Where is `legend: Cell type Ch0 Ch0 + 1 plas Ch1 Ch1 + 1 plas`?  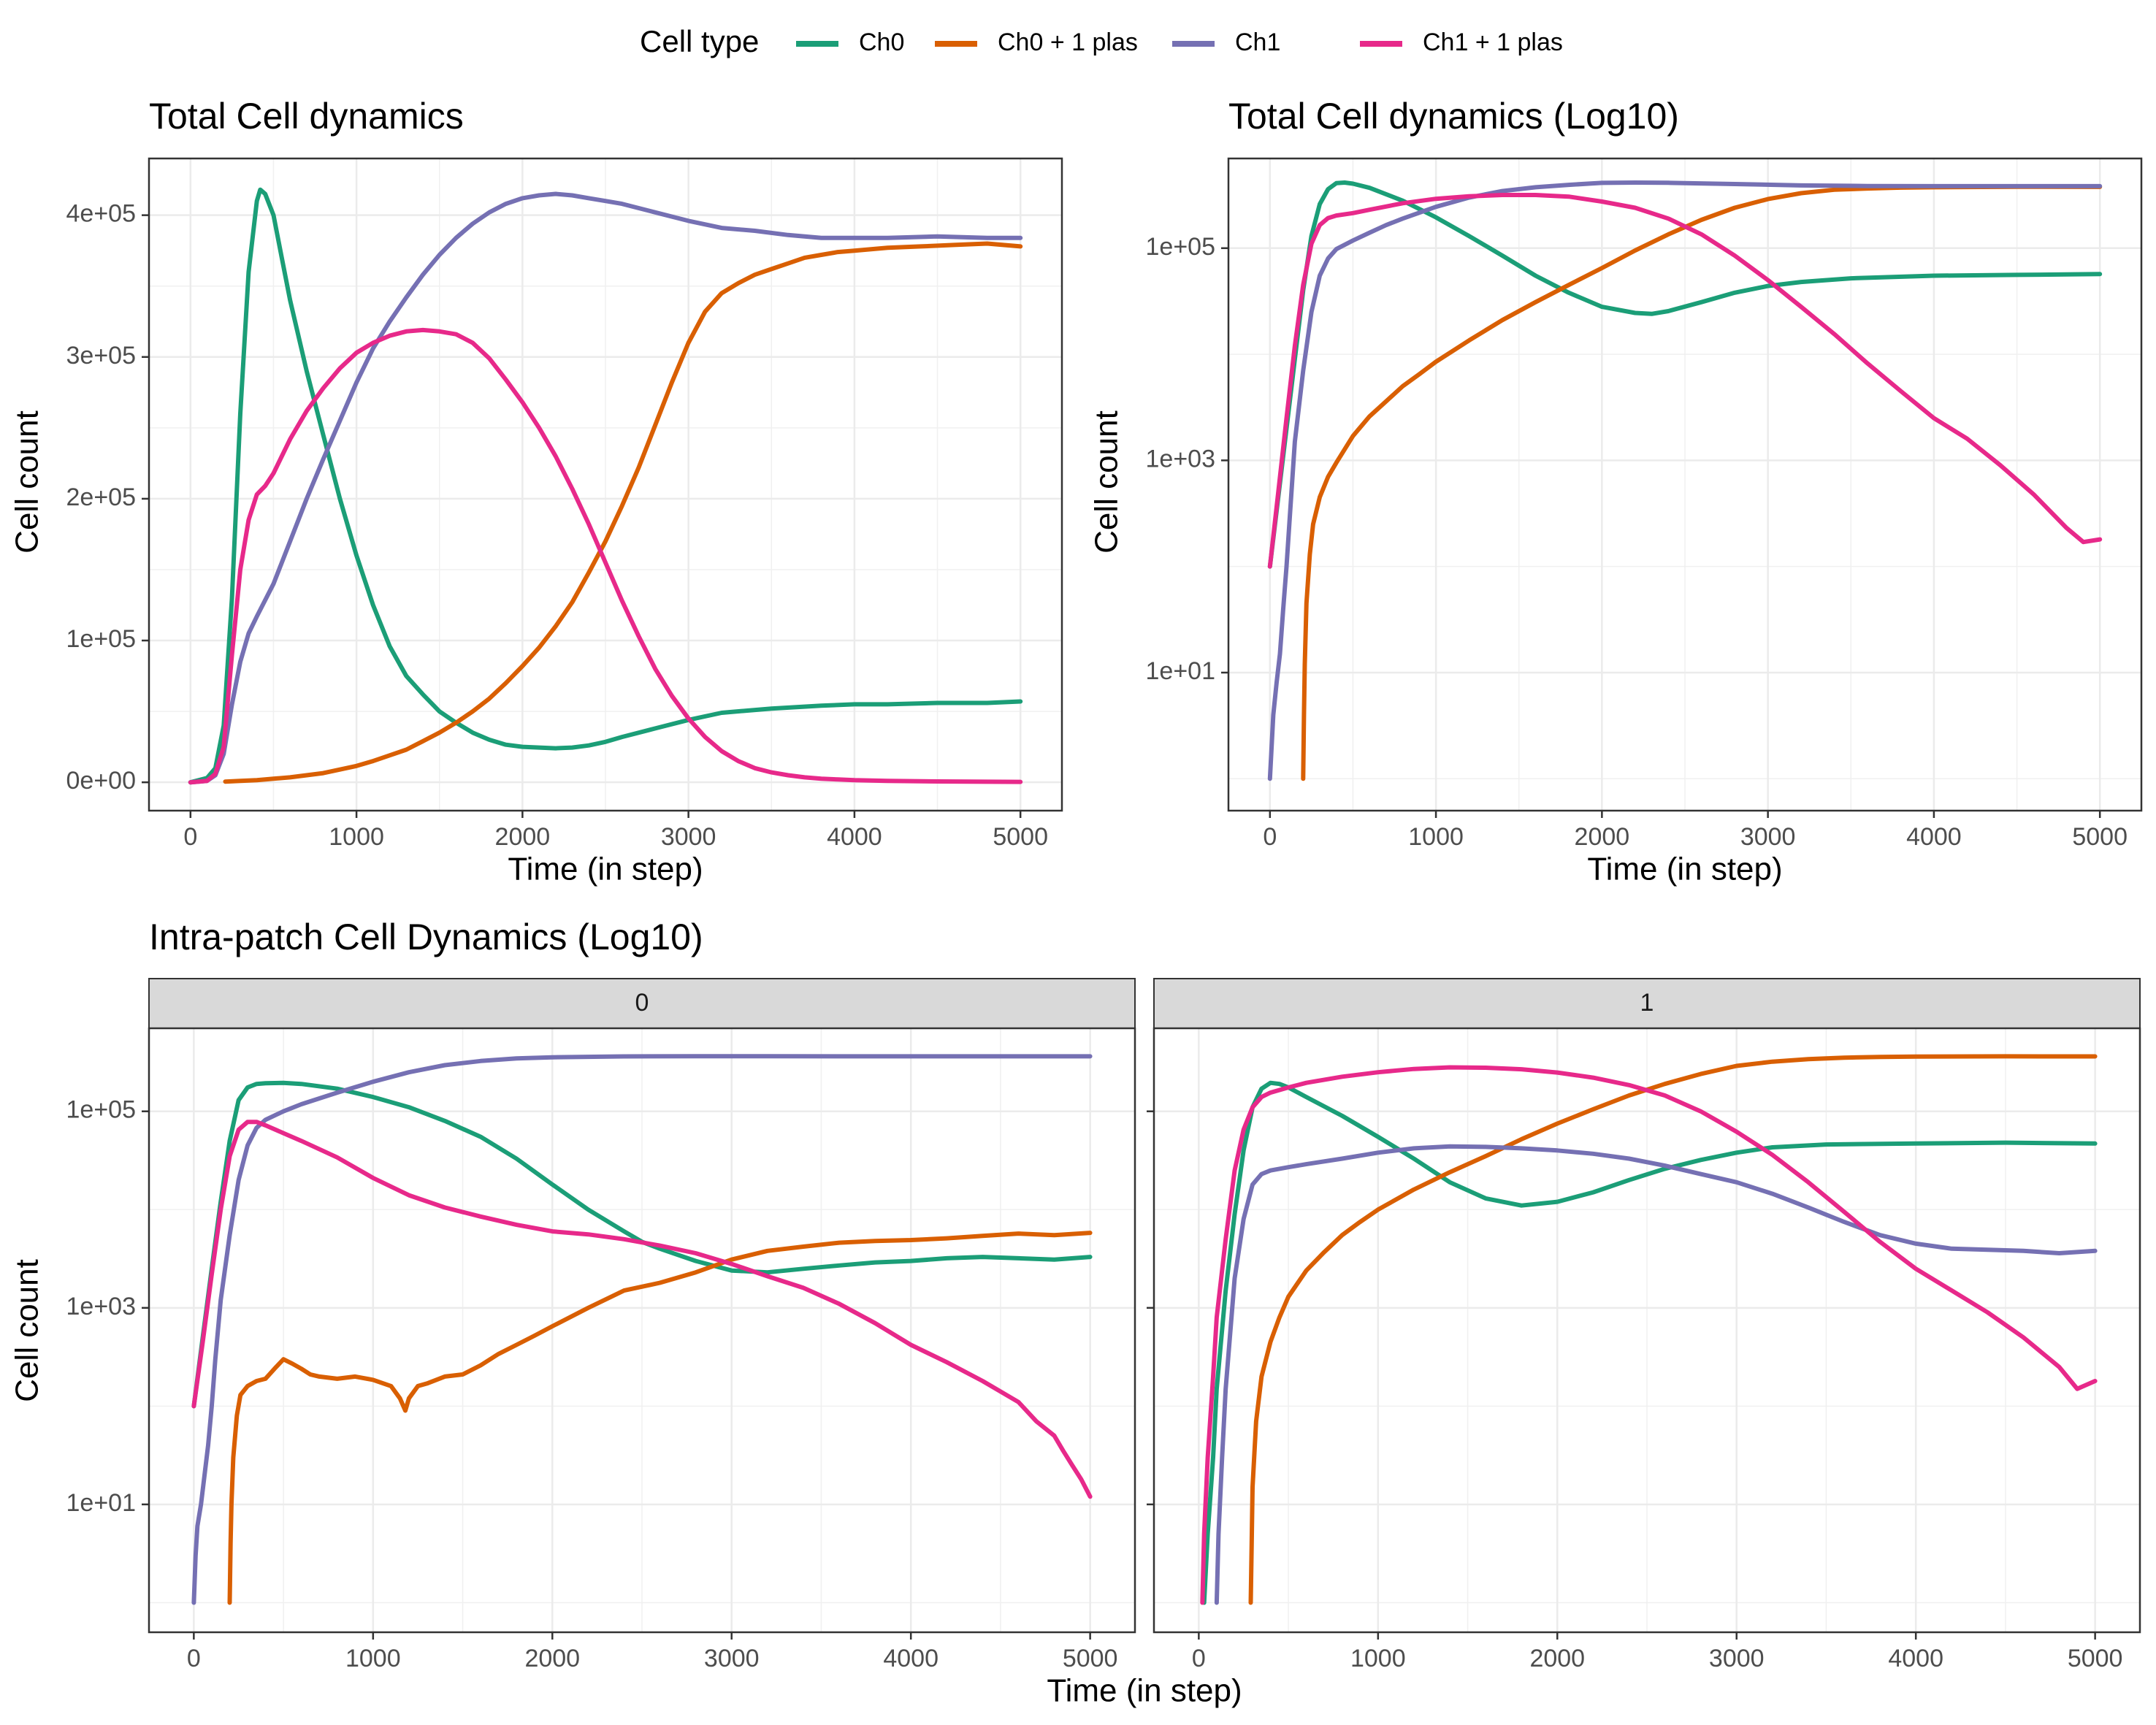
legend: Cell type Ch0 Ch0 + 1 plas Ch1 Ch1 + 1 plas is located at coordinates (1102, 41).